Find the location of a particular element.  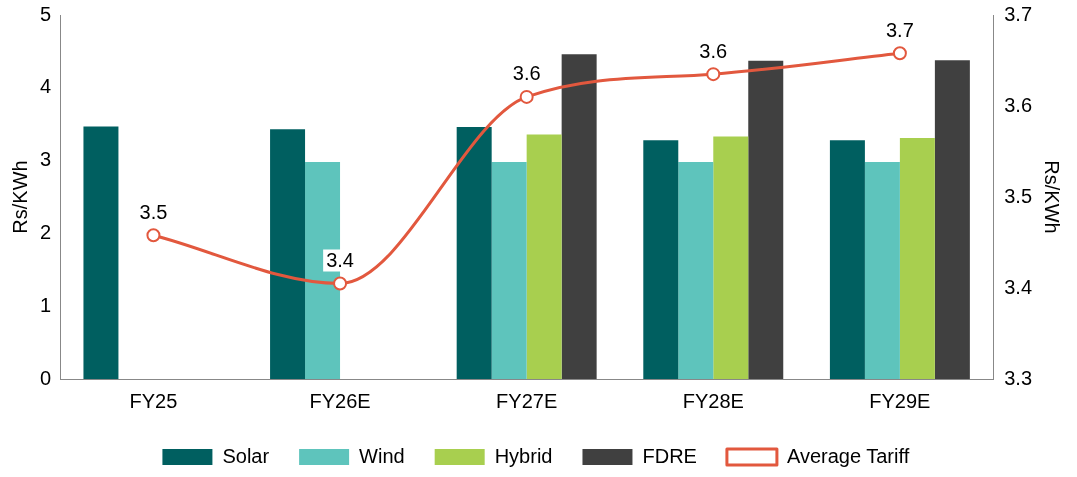

y2-tick-label: 3.5 is located at coordinates (1018, 195).